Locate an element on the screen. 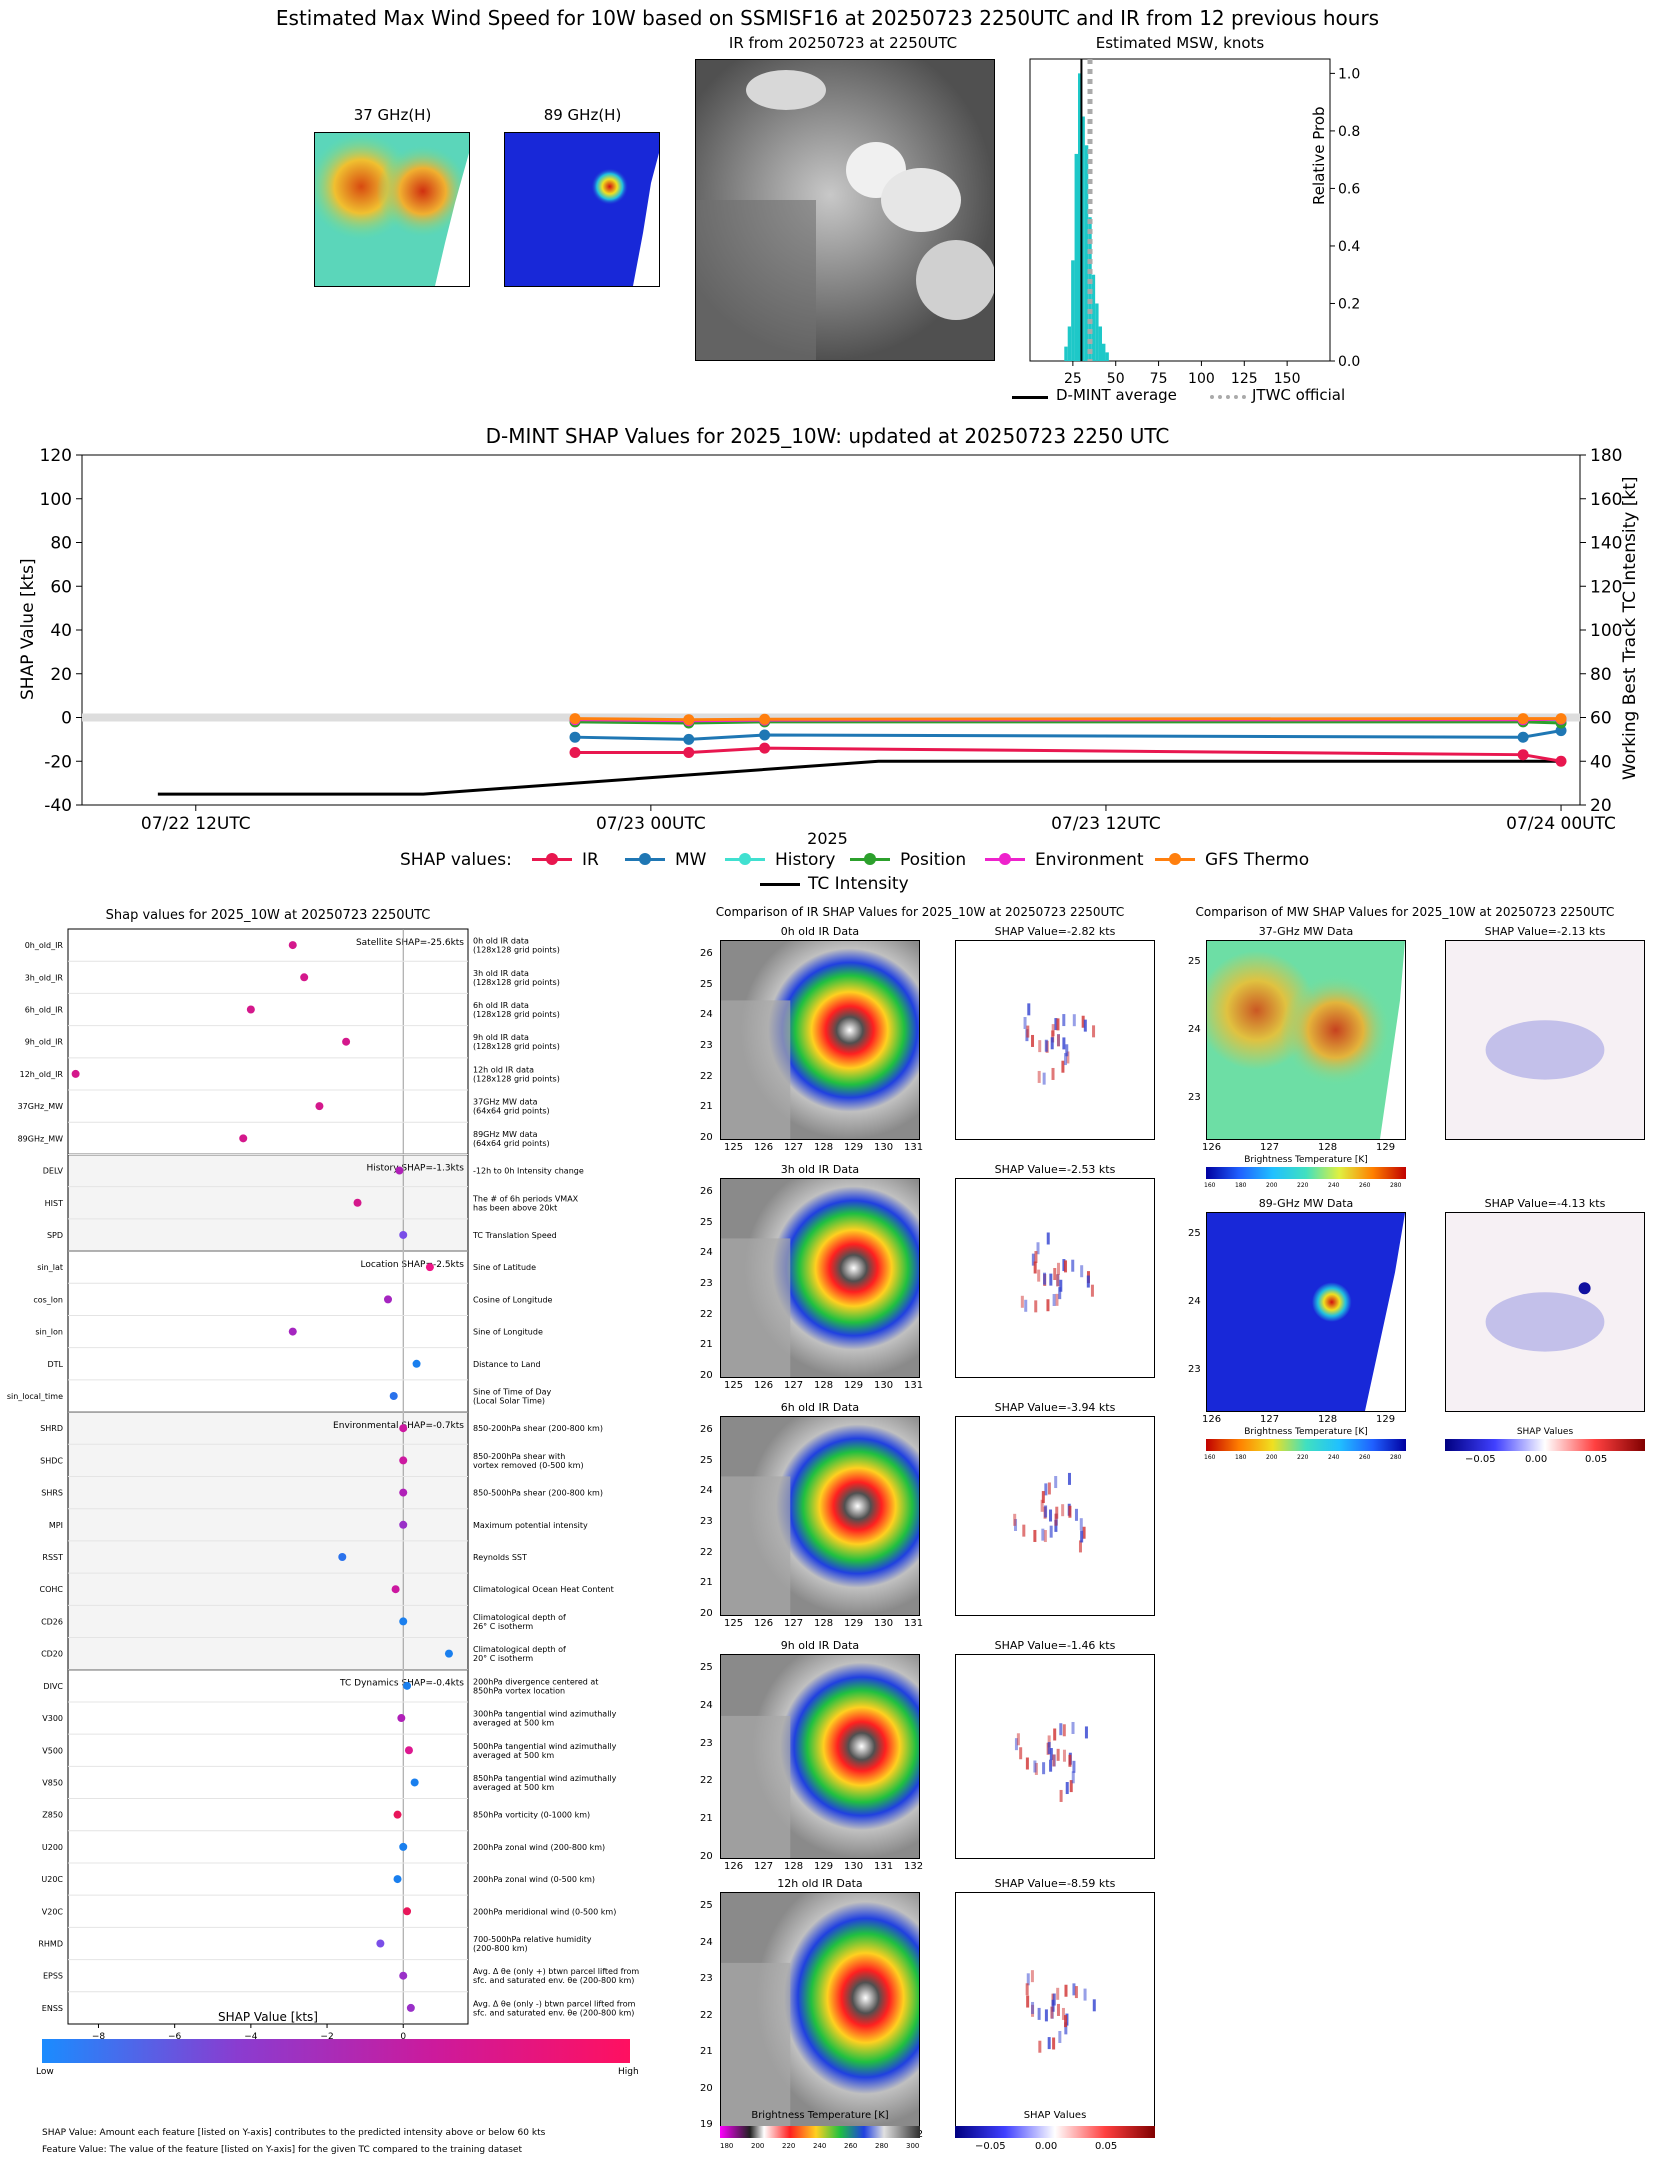  ir-xtick-2: 130 is located at coordinates (884, 1623).